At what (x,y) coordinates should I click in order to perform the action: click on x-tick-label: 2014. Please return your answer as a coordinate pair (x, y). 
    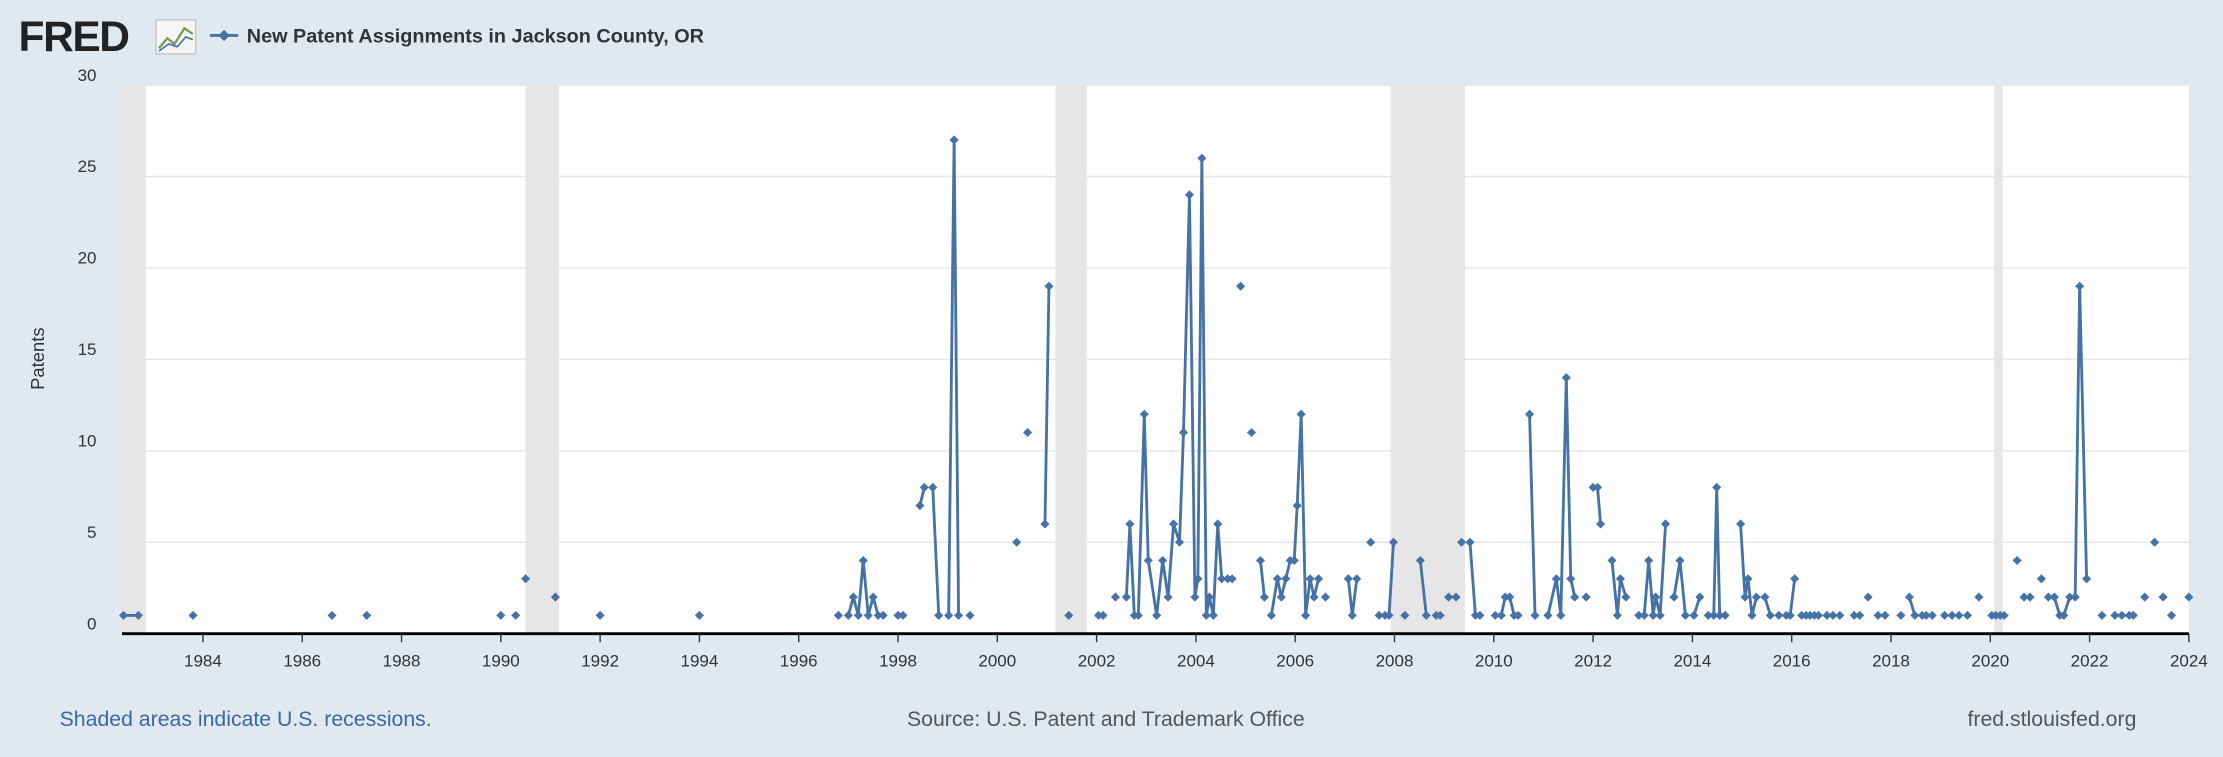
    Looking at the image, I should click on (1692, 660).